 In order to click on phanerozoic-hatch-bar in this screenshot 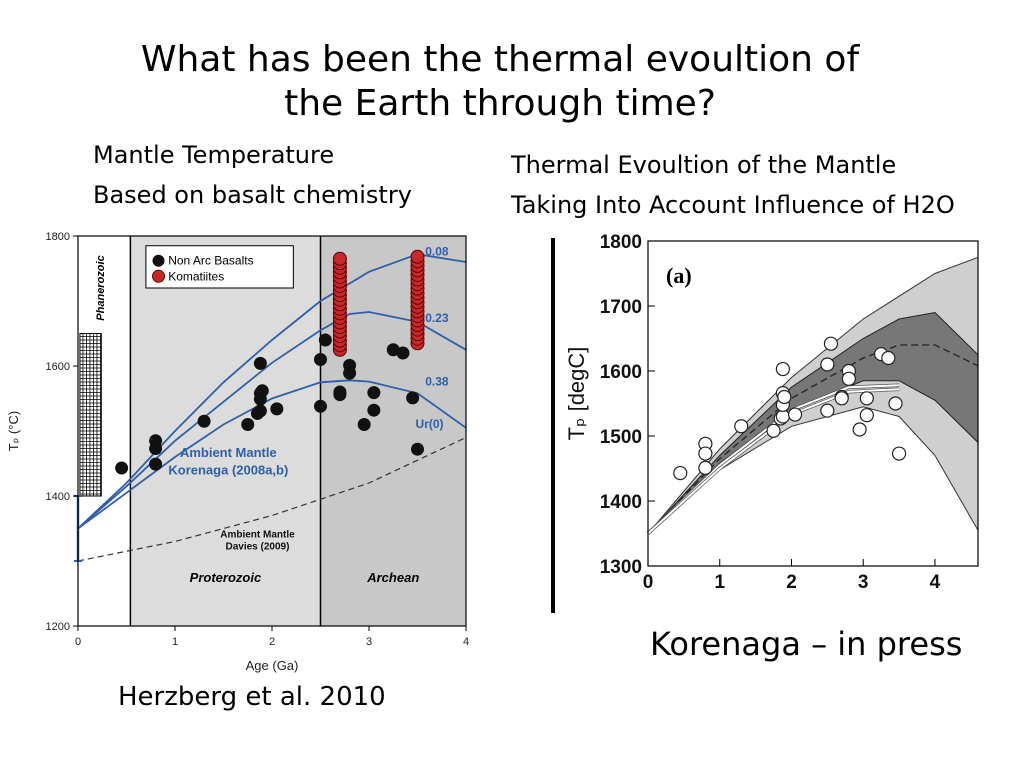, I will do `click(90, 415)`.